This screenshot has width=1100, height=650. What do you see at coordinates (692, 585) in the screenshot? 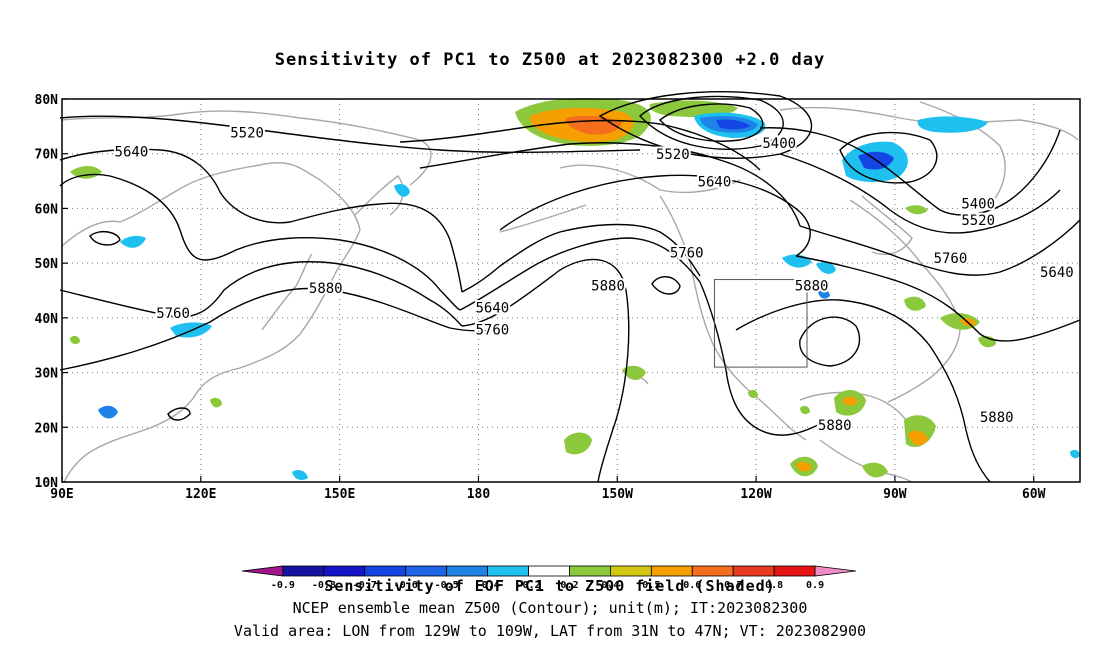
I see `colorbar-label: 0.6` at bounding box center [692, 585].